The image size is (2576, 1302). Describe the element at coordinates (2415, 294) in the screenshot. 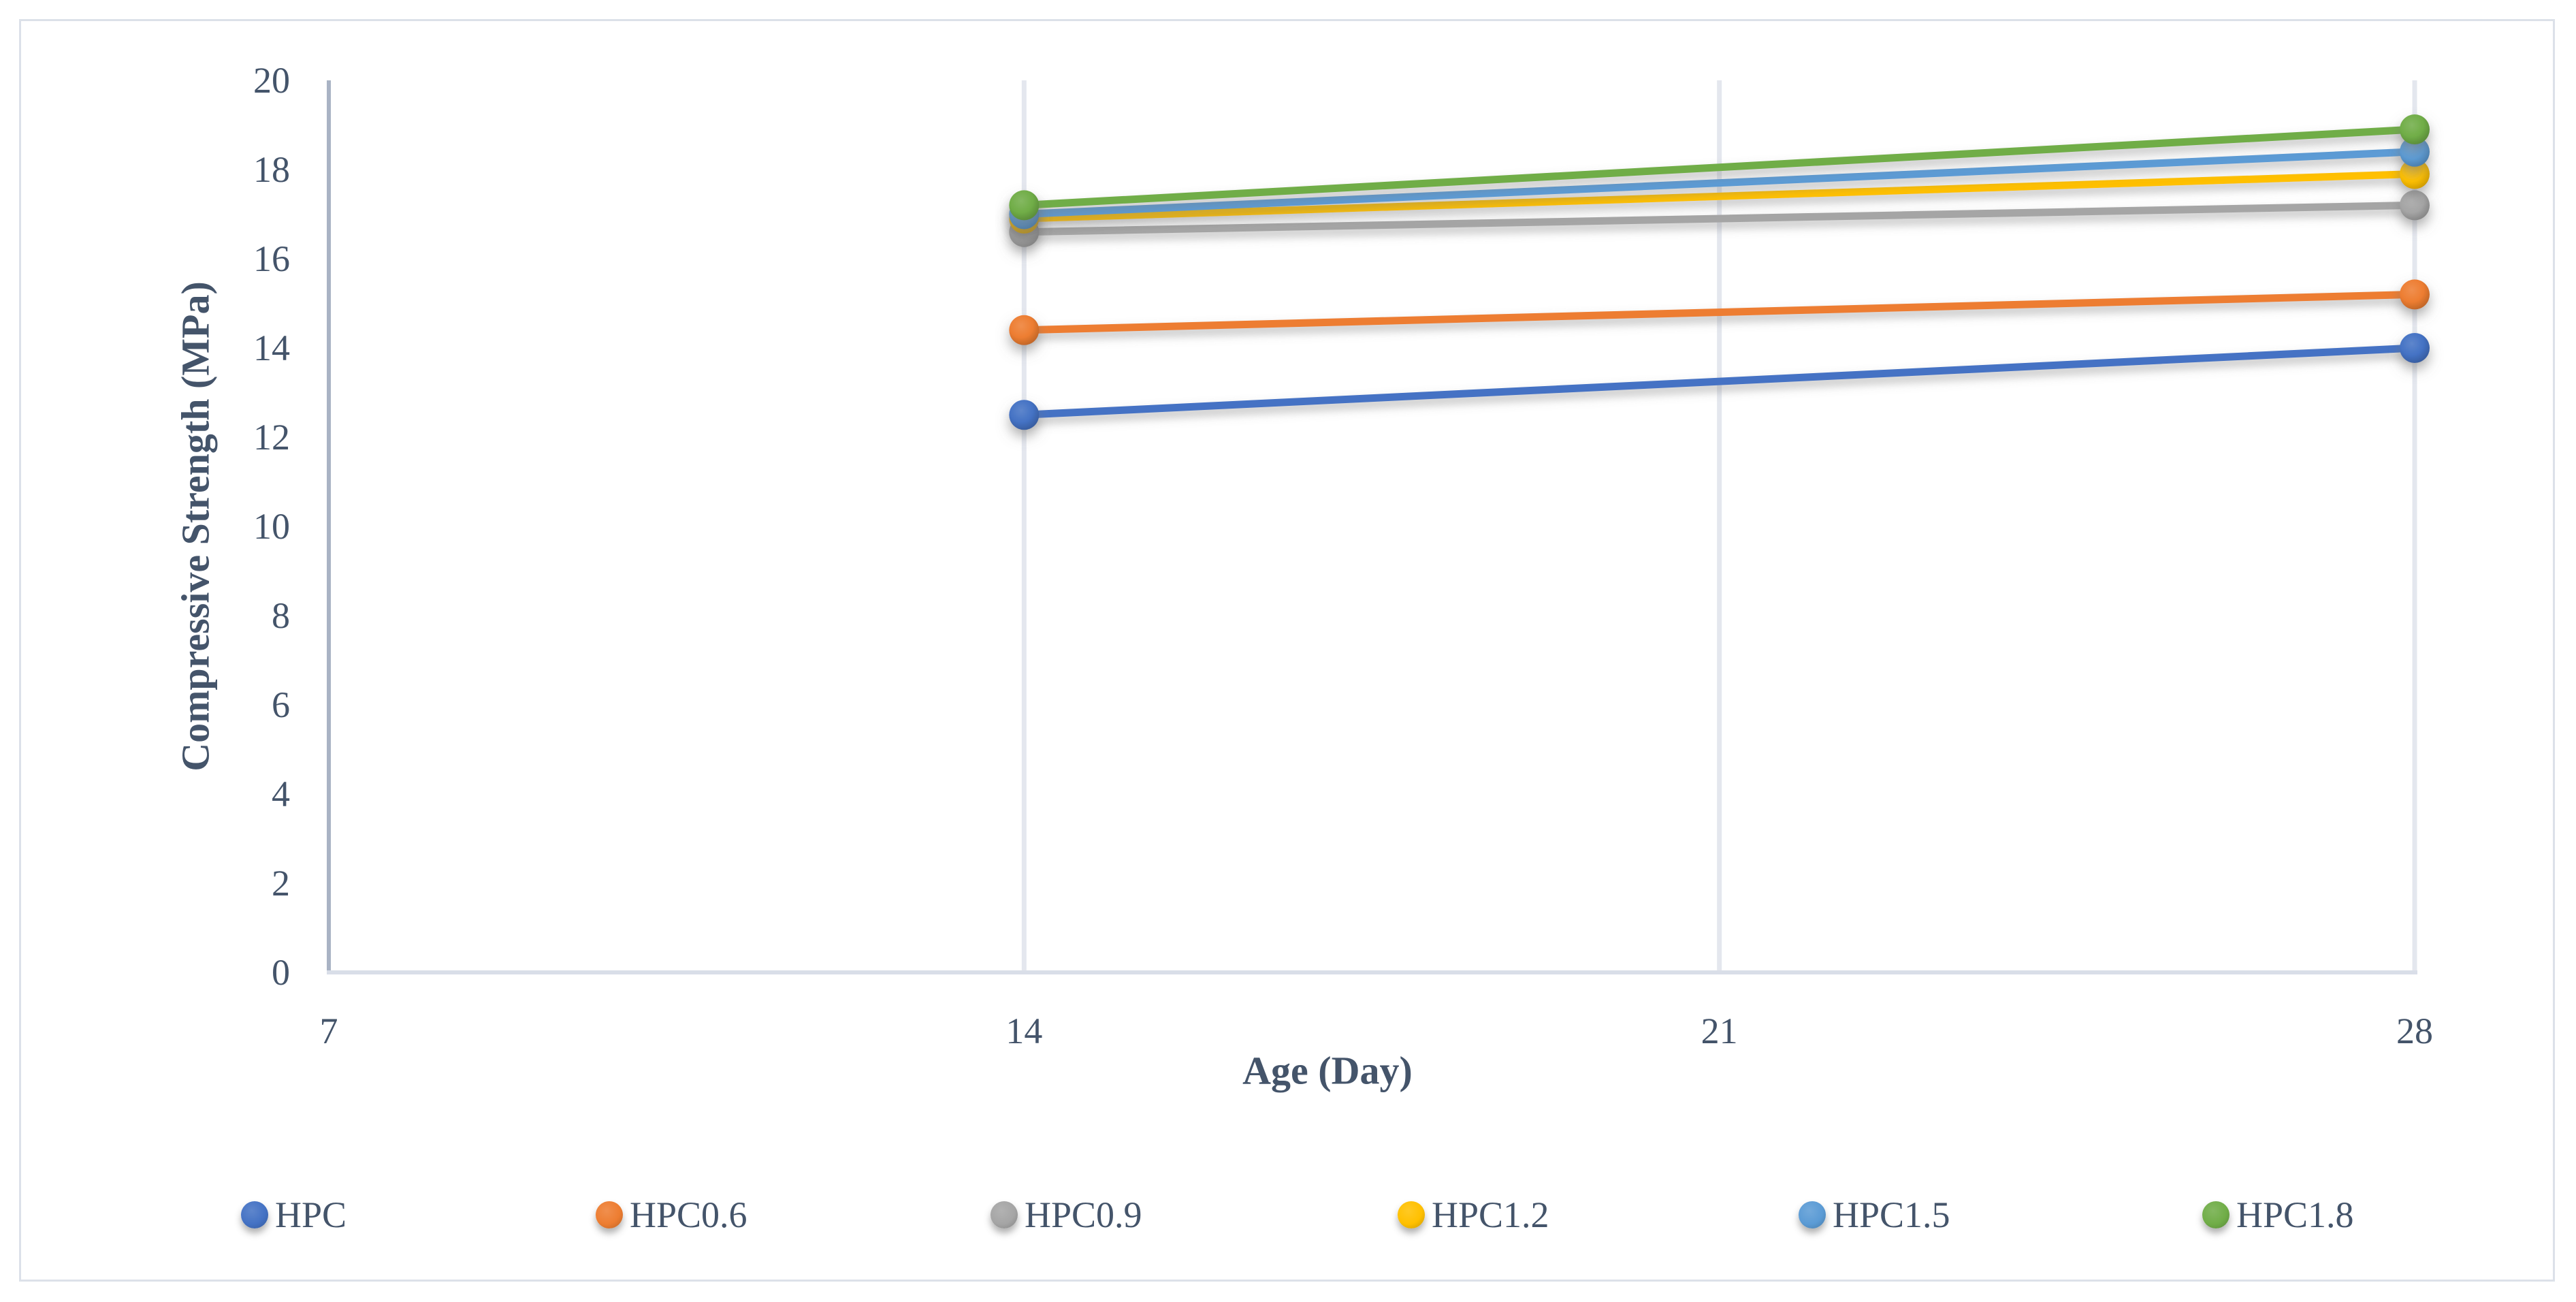

I see `data-point-HPC0.6-day28` at that location.